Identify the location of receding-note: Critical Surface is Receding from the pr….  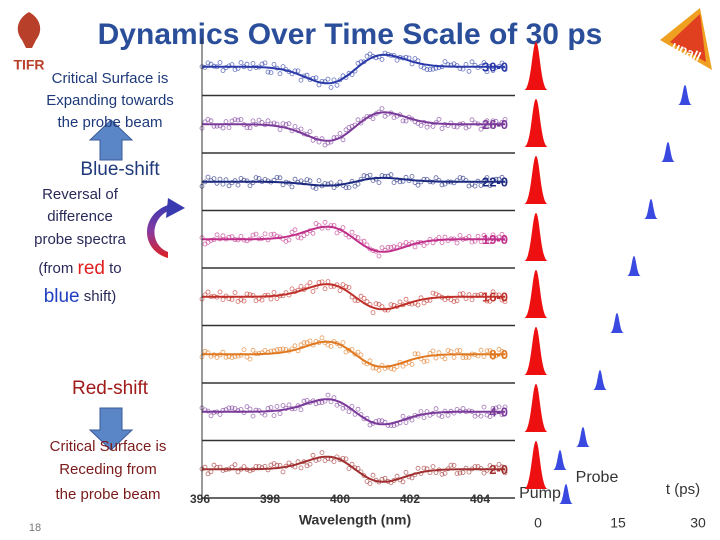
(108, 470).